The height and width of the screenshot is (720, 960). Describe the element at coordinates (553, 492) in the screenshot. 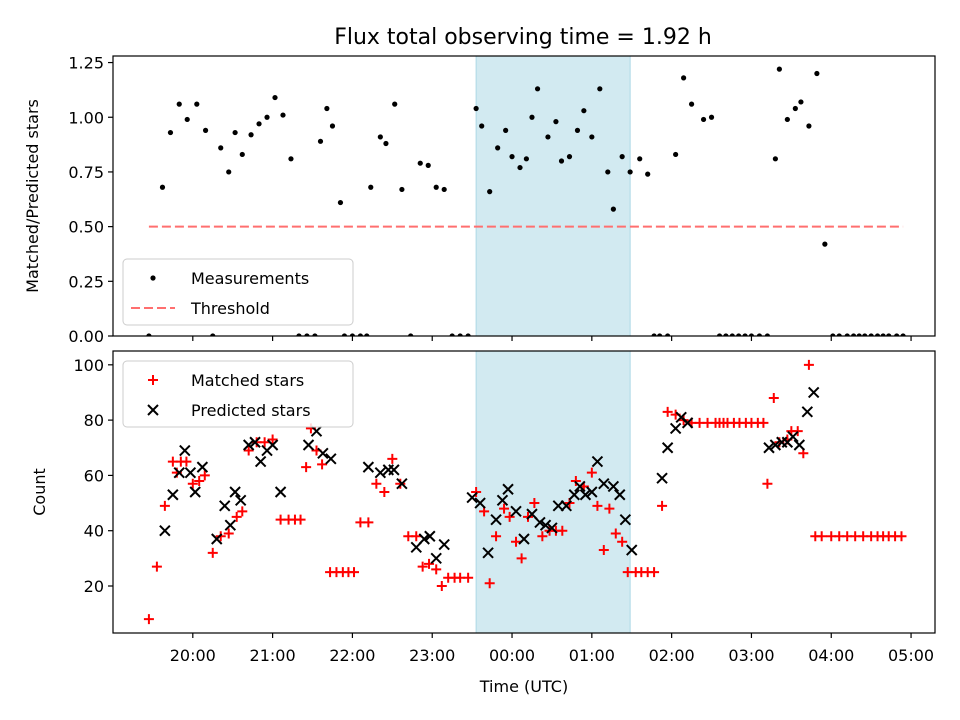

I see `shaded-span` at that location.